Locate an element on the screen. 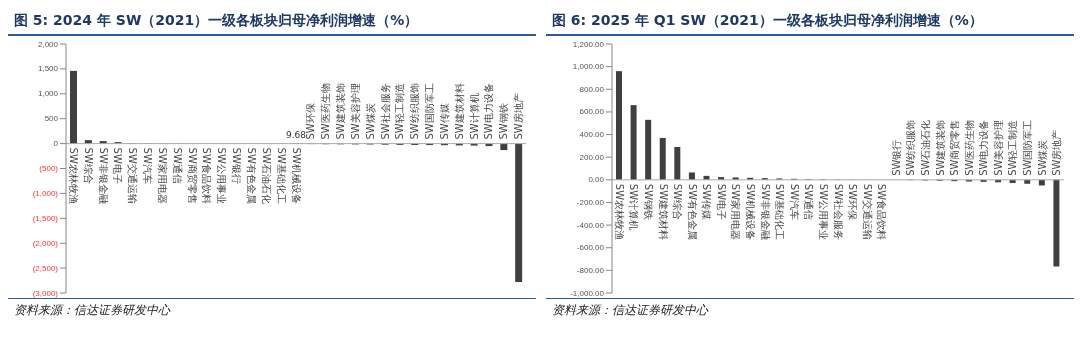 The image size is (1082, 338). y-tick-label: (500) is located at coordinates (49, 168).